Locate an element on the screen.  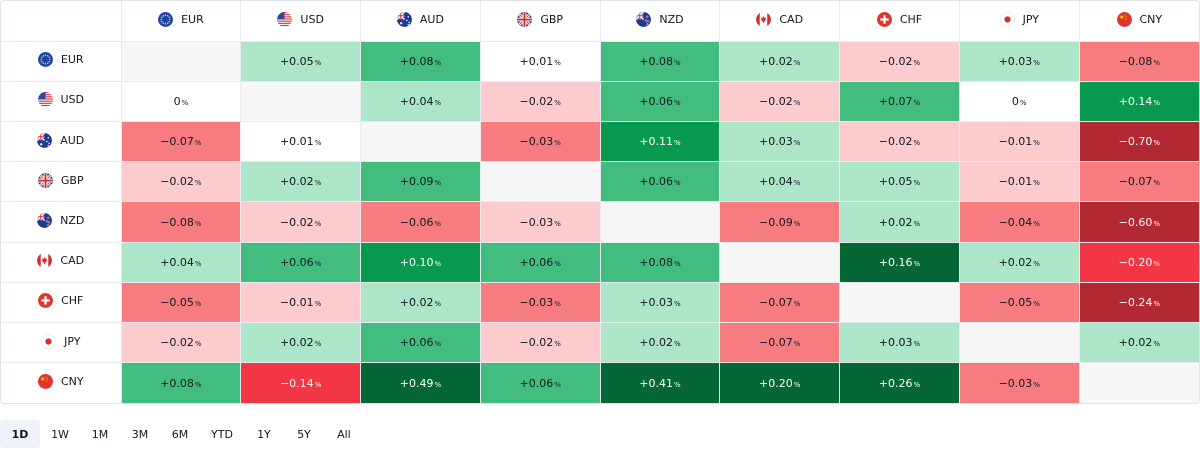
rate-cell-aud-usd: +0.01% is located at coordinates (301, 142).